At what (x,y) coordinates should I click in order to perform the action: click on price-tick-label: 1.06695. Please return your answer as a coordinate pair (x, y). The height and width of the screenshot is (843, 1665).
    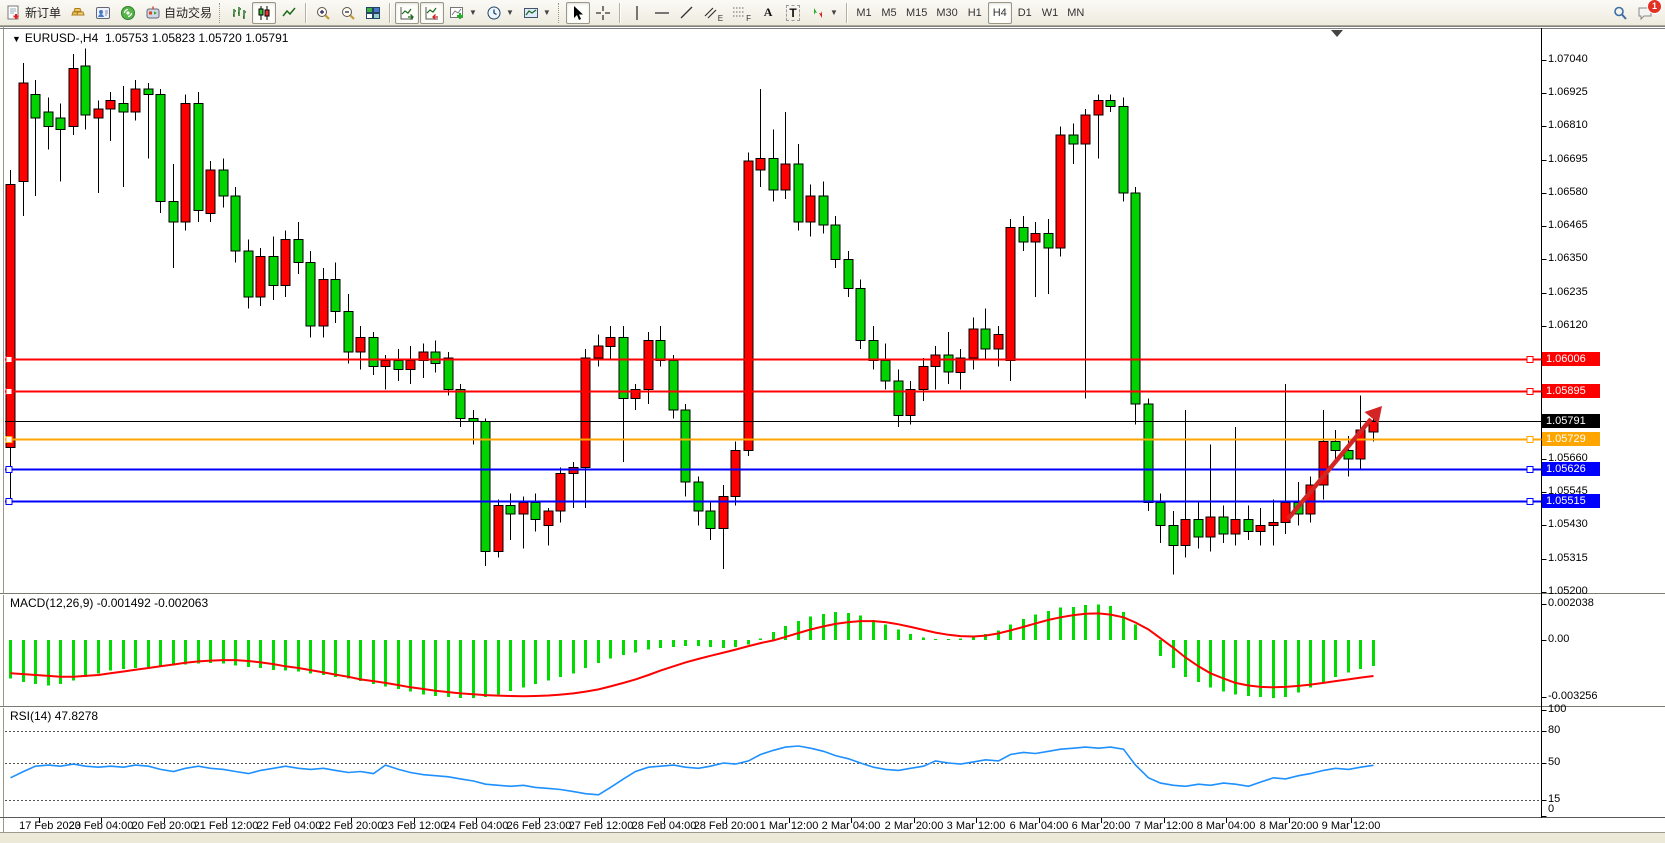
    Looking at the image, I should click on (1568, 159).